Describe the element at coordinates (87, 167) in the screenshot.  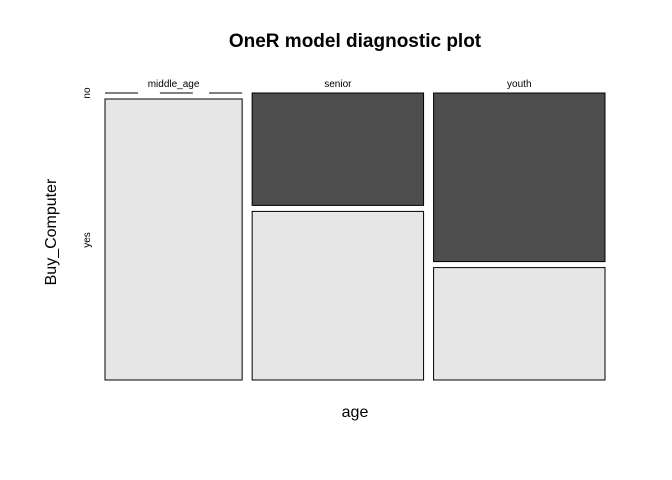
I see `y-category-labels: no yes` at that location.